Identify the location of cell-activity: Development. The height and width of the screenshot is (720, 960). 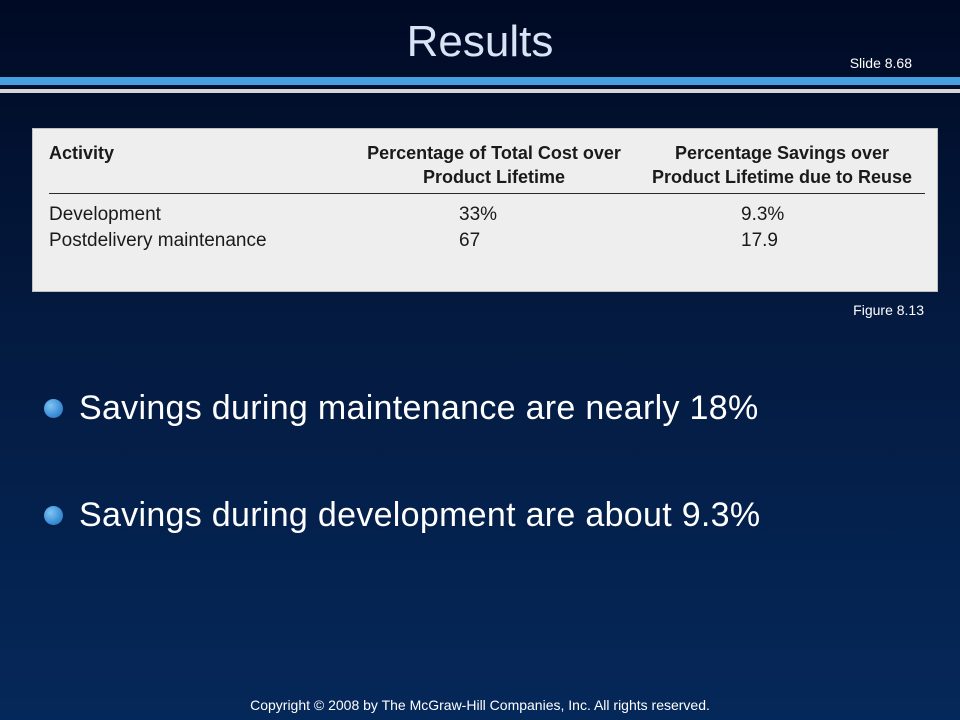
(105, 214).